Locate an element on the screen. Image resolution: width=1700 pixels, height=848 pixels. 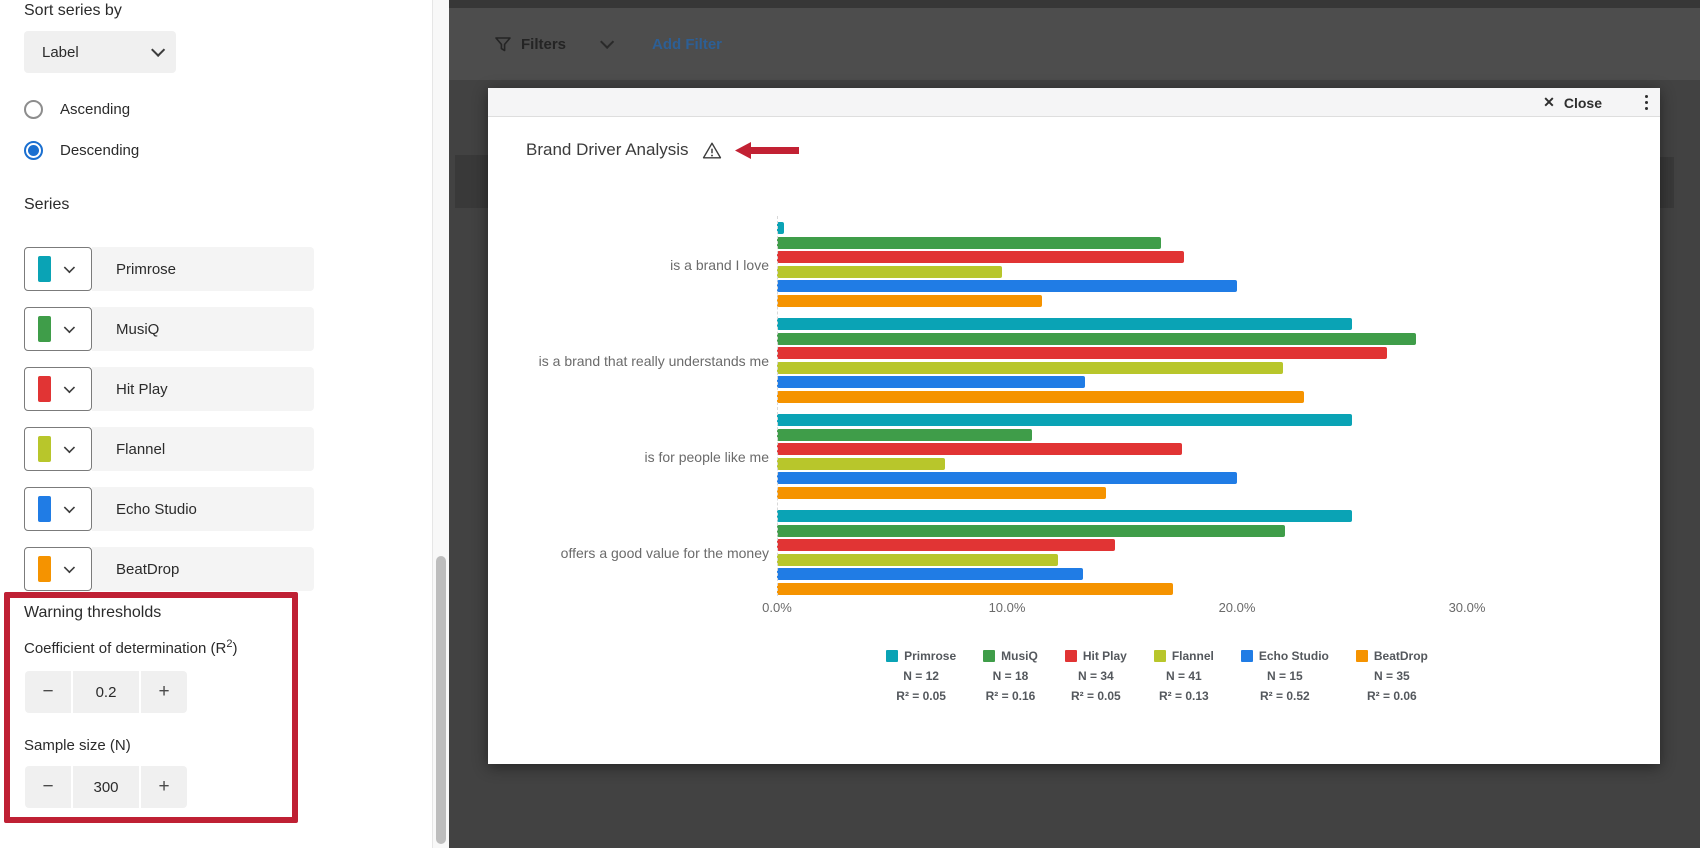
sample-size-value: 300 is located at coordinates (106, 787).